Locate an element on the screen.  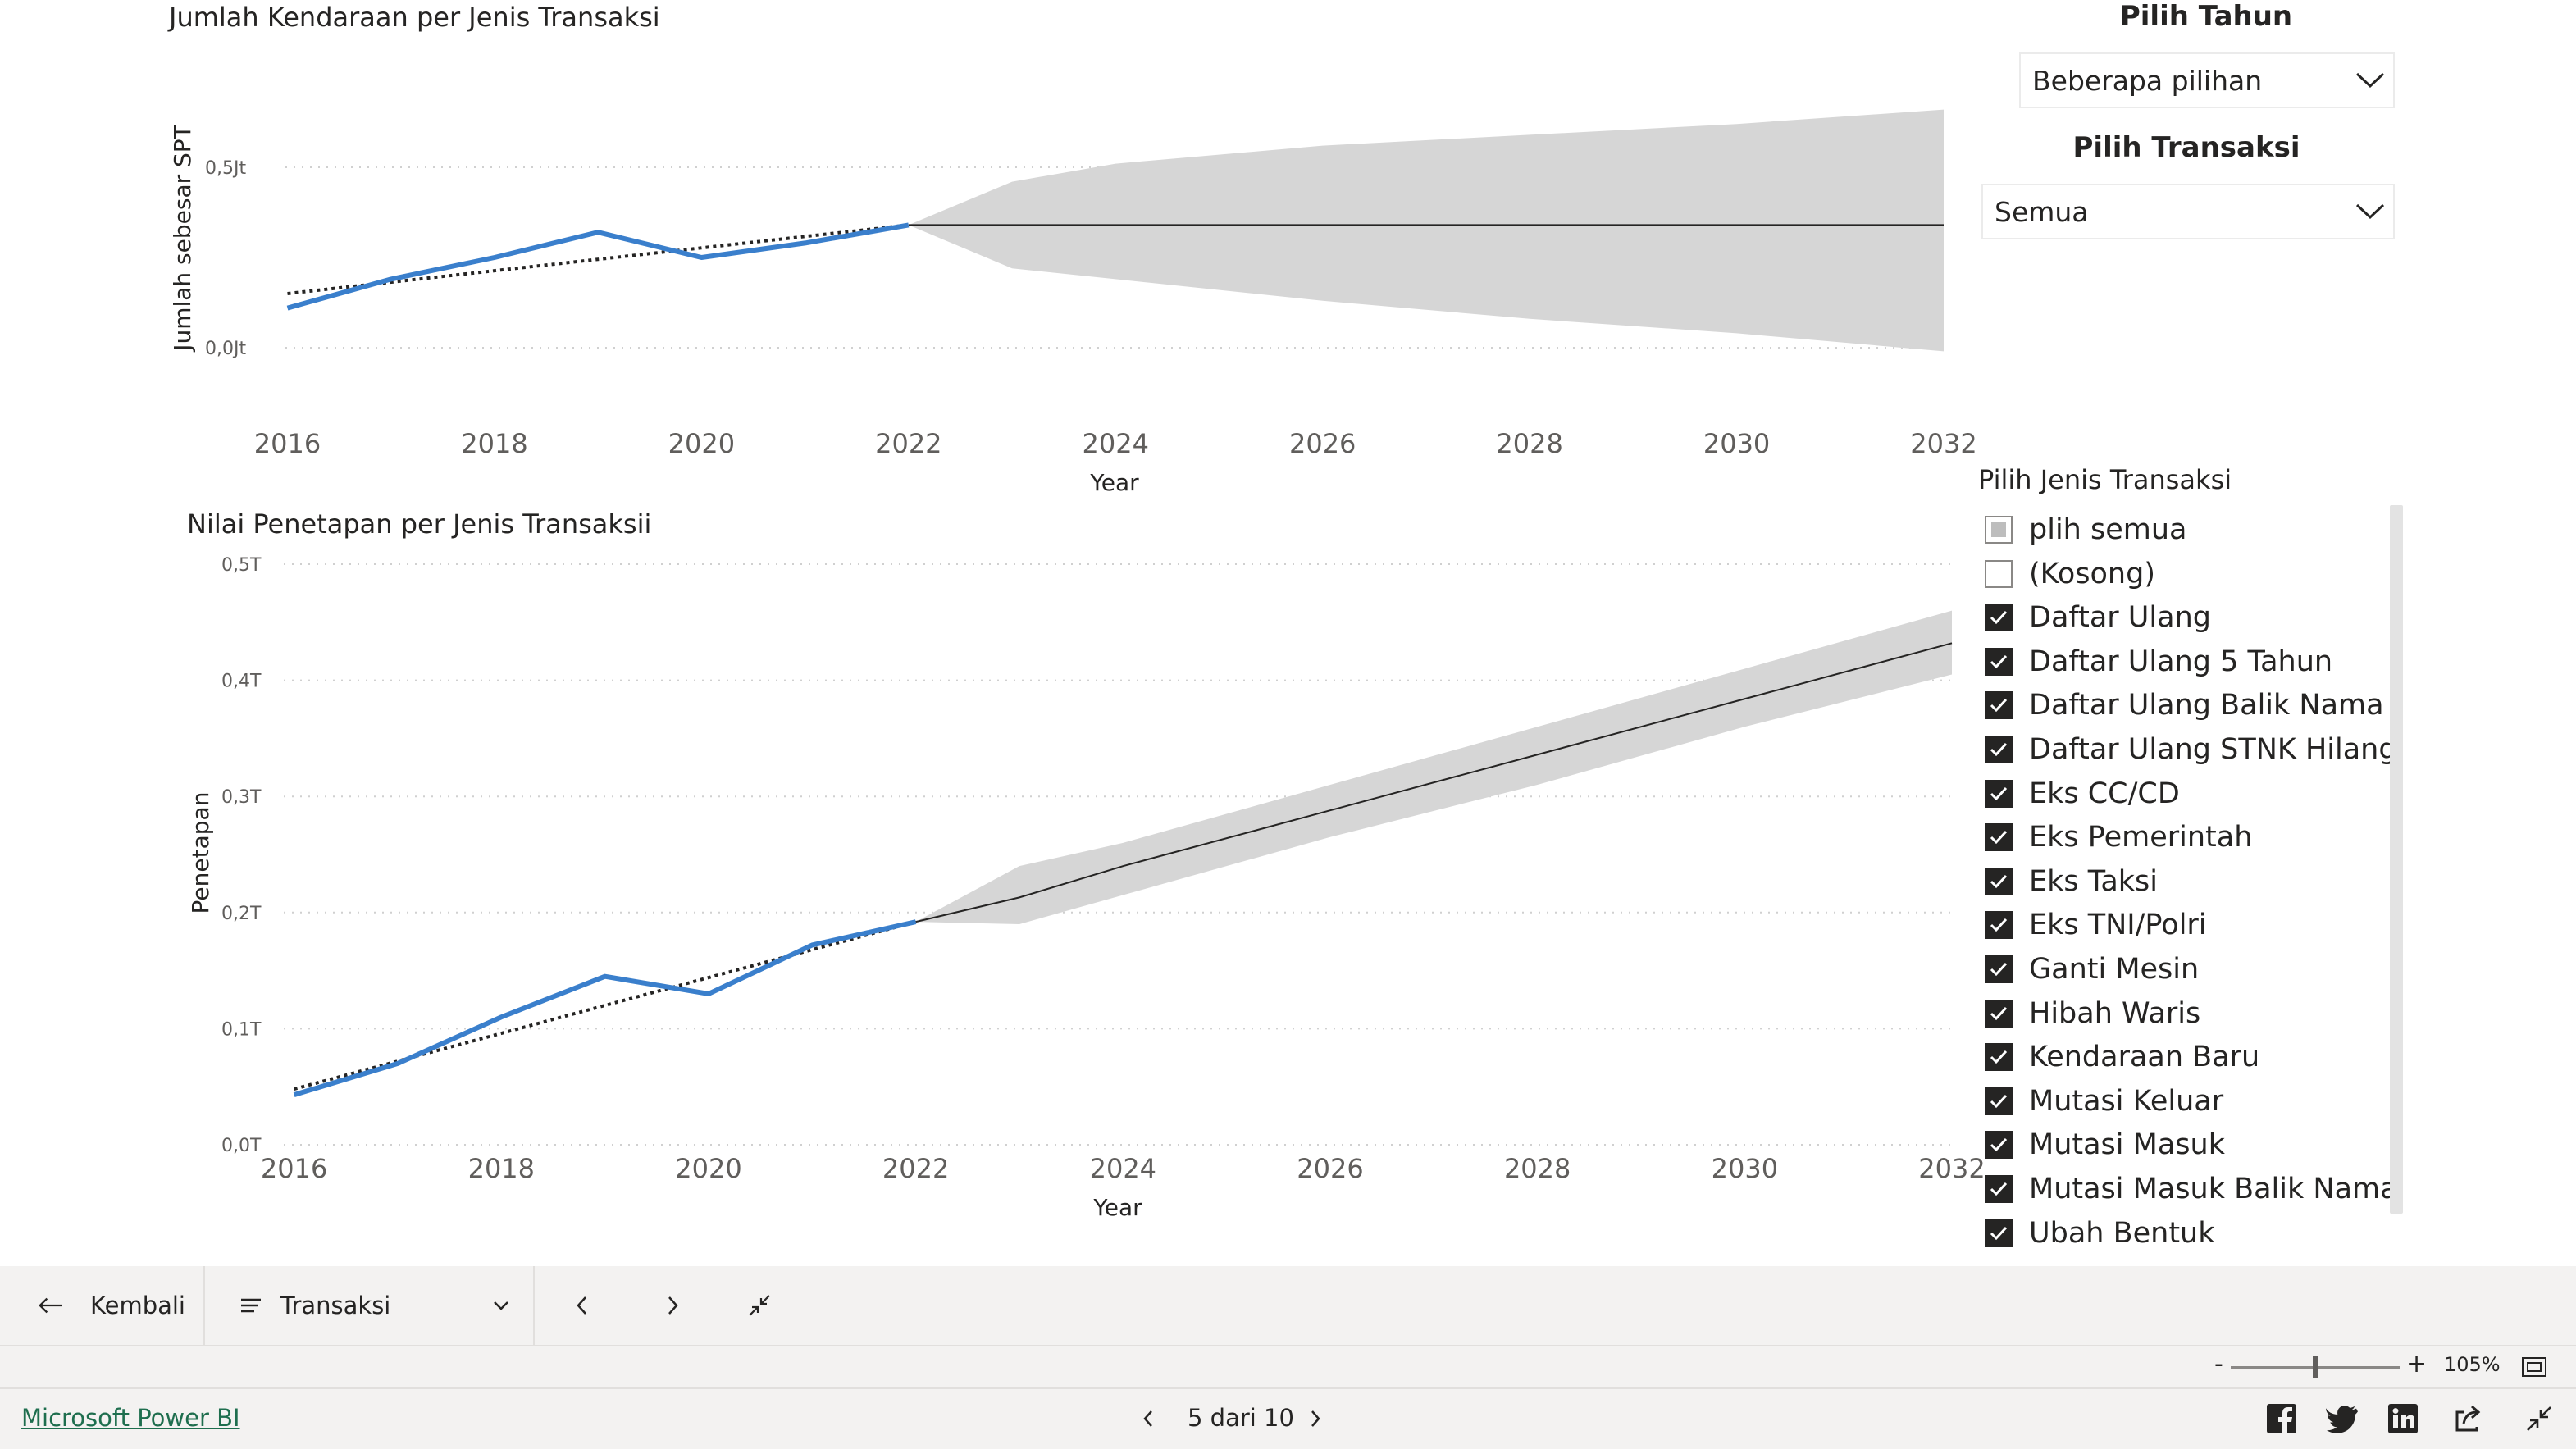
slicer-jenis-item: plih semua is located at coordinates (2085, 529).